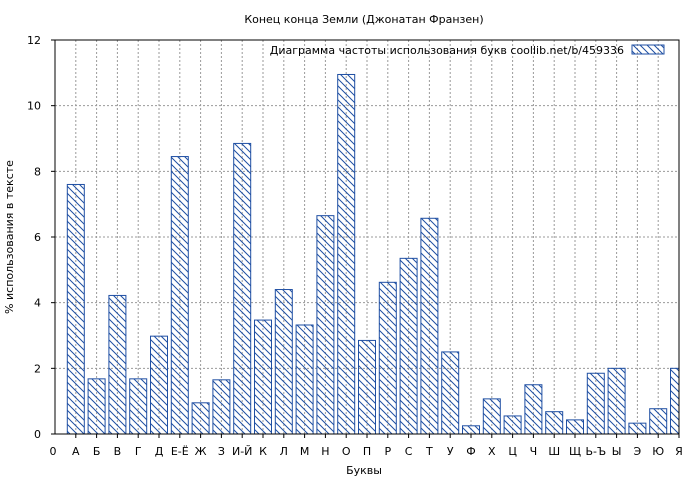 This screenshot has width=700, height=480. Describe the element at coordinates (37, 303) in the screenshot. I see `y-tick-label: 4` at that location.